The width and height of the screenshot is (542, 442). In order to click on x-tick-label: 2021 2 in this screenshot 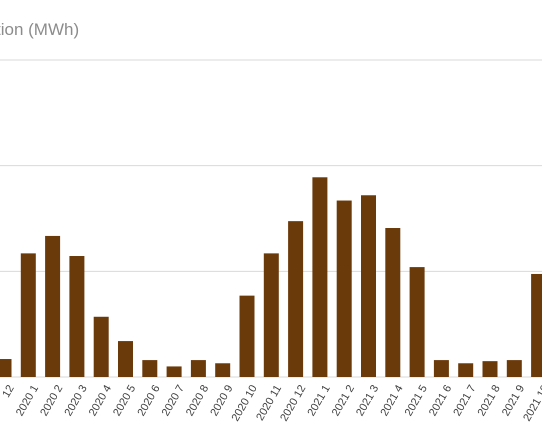, I will do `click(343, 400)`.